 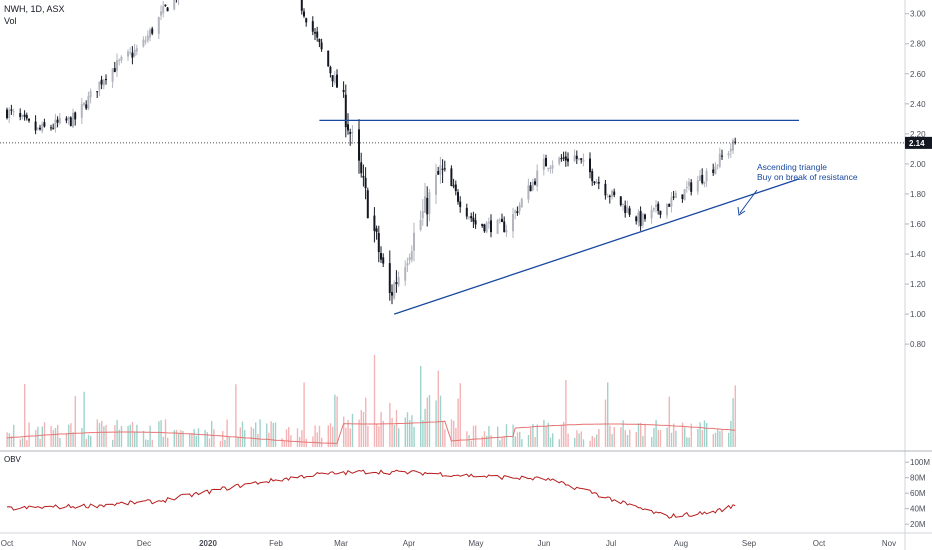 What do you see at coordinates (918, 493) in the screenshot?
I see `obv-tick-label: 60M` at bounding box center [918, 493].